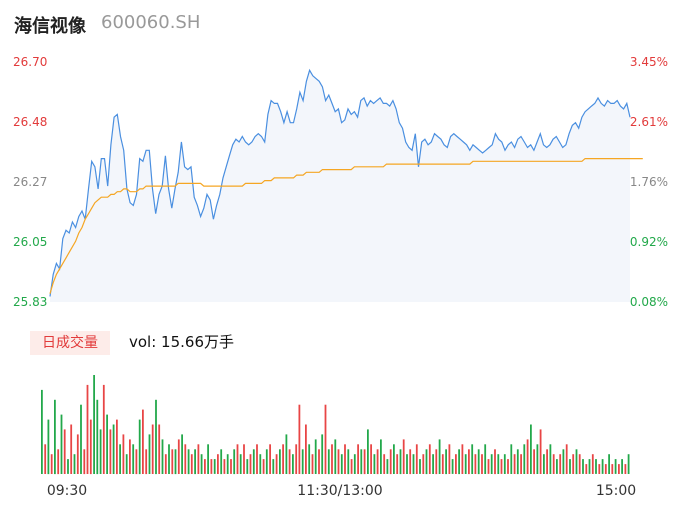 The width and height of the screenshot is (686, 524). I want to click on price-tick-label: 26.05, so click(30, 242).